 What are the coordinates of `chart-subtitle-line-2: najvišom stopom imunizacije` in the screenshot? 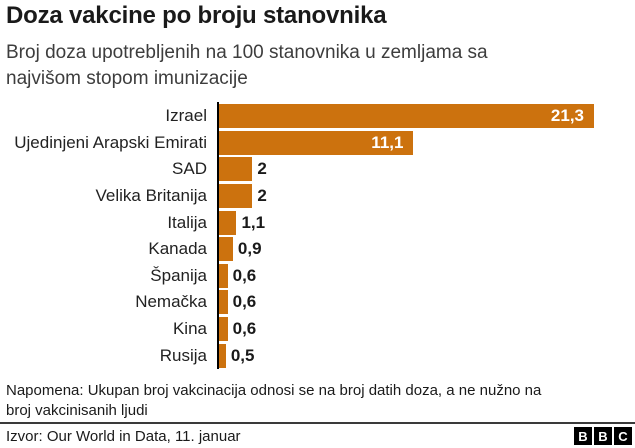 It's located at (127, 78).